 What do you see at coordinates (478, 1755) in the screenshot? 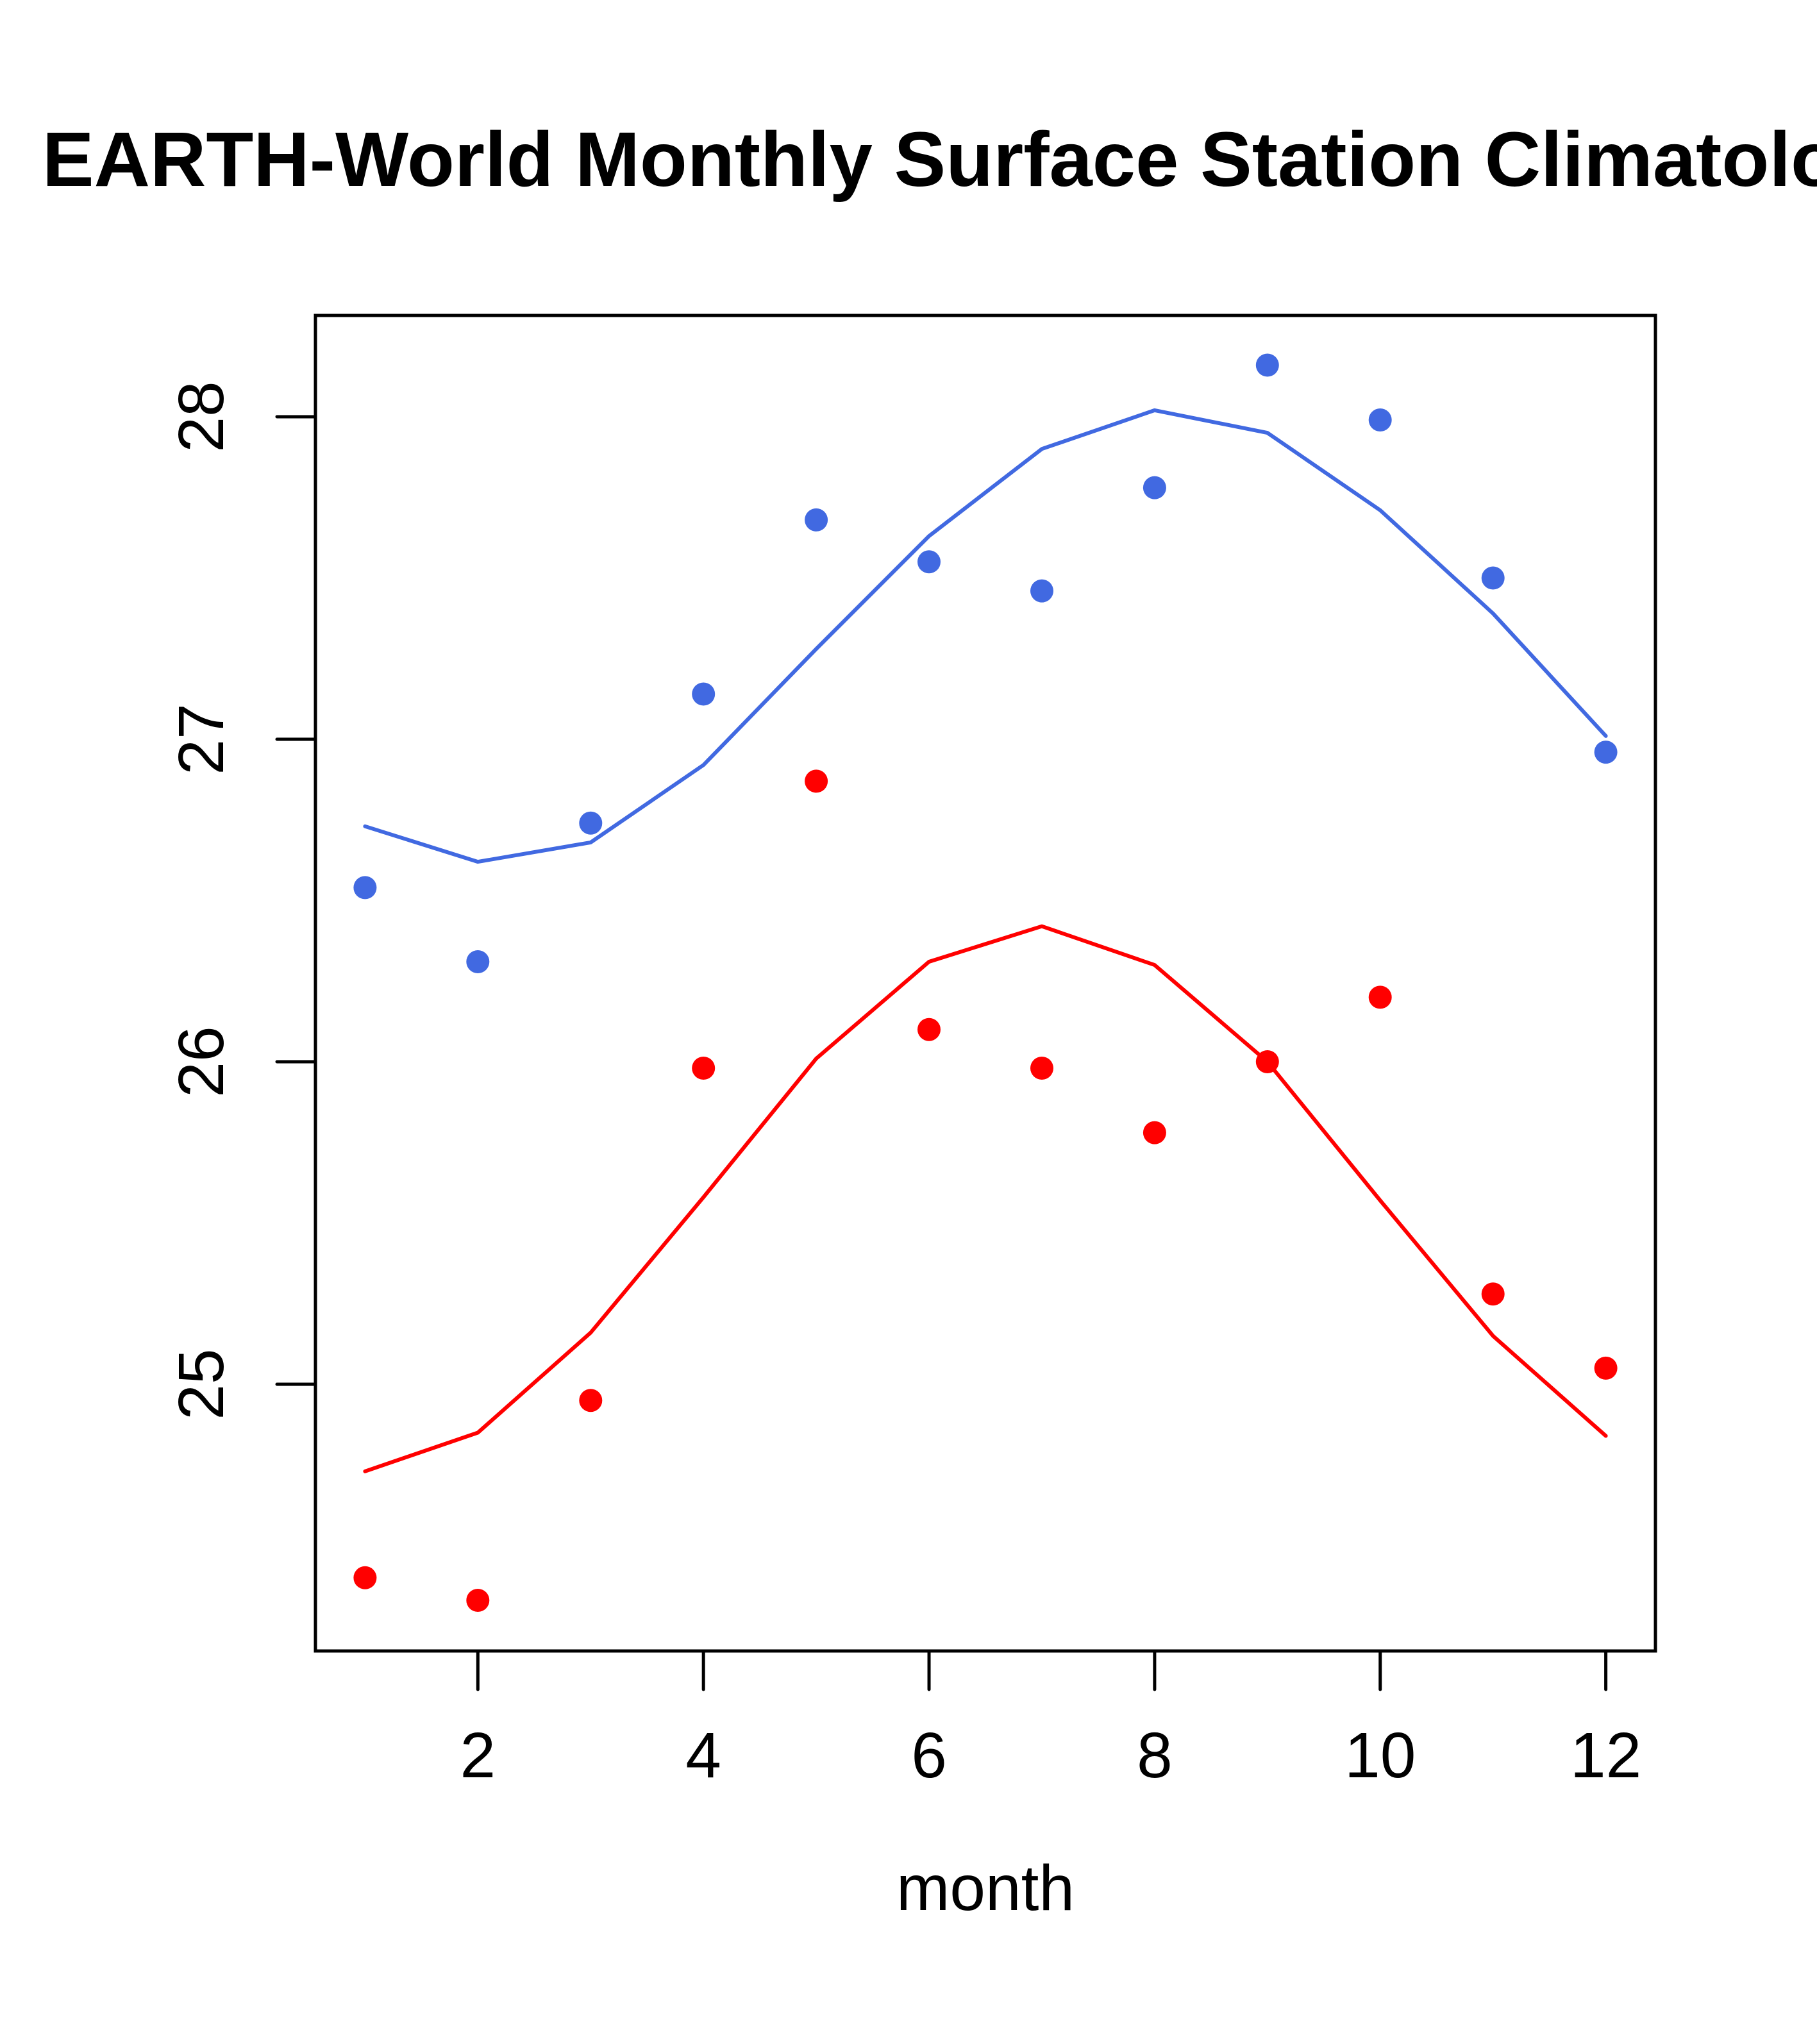
I see `x-tick-label: 2` at bounding box center [478, 1755].